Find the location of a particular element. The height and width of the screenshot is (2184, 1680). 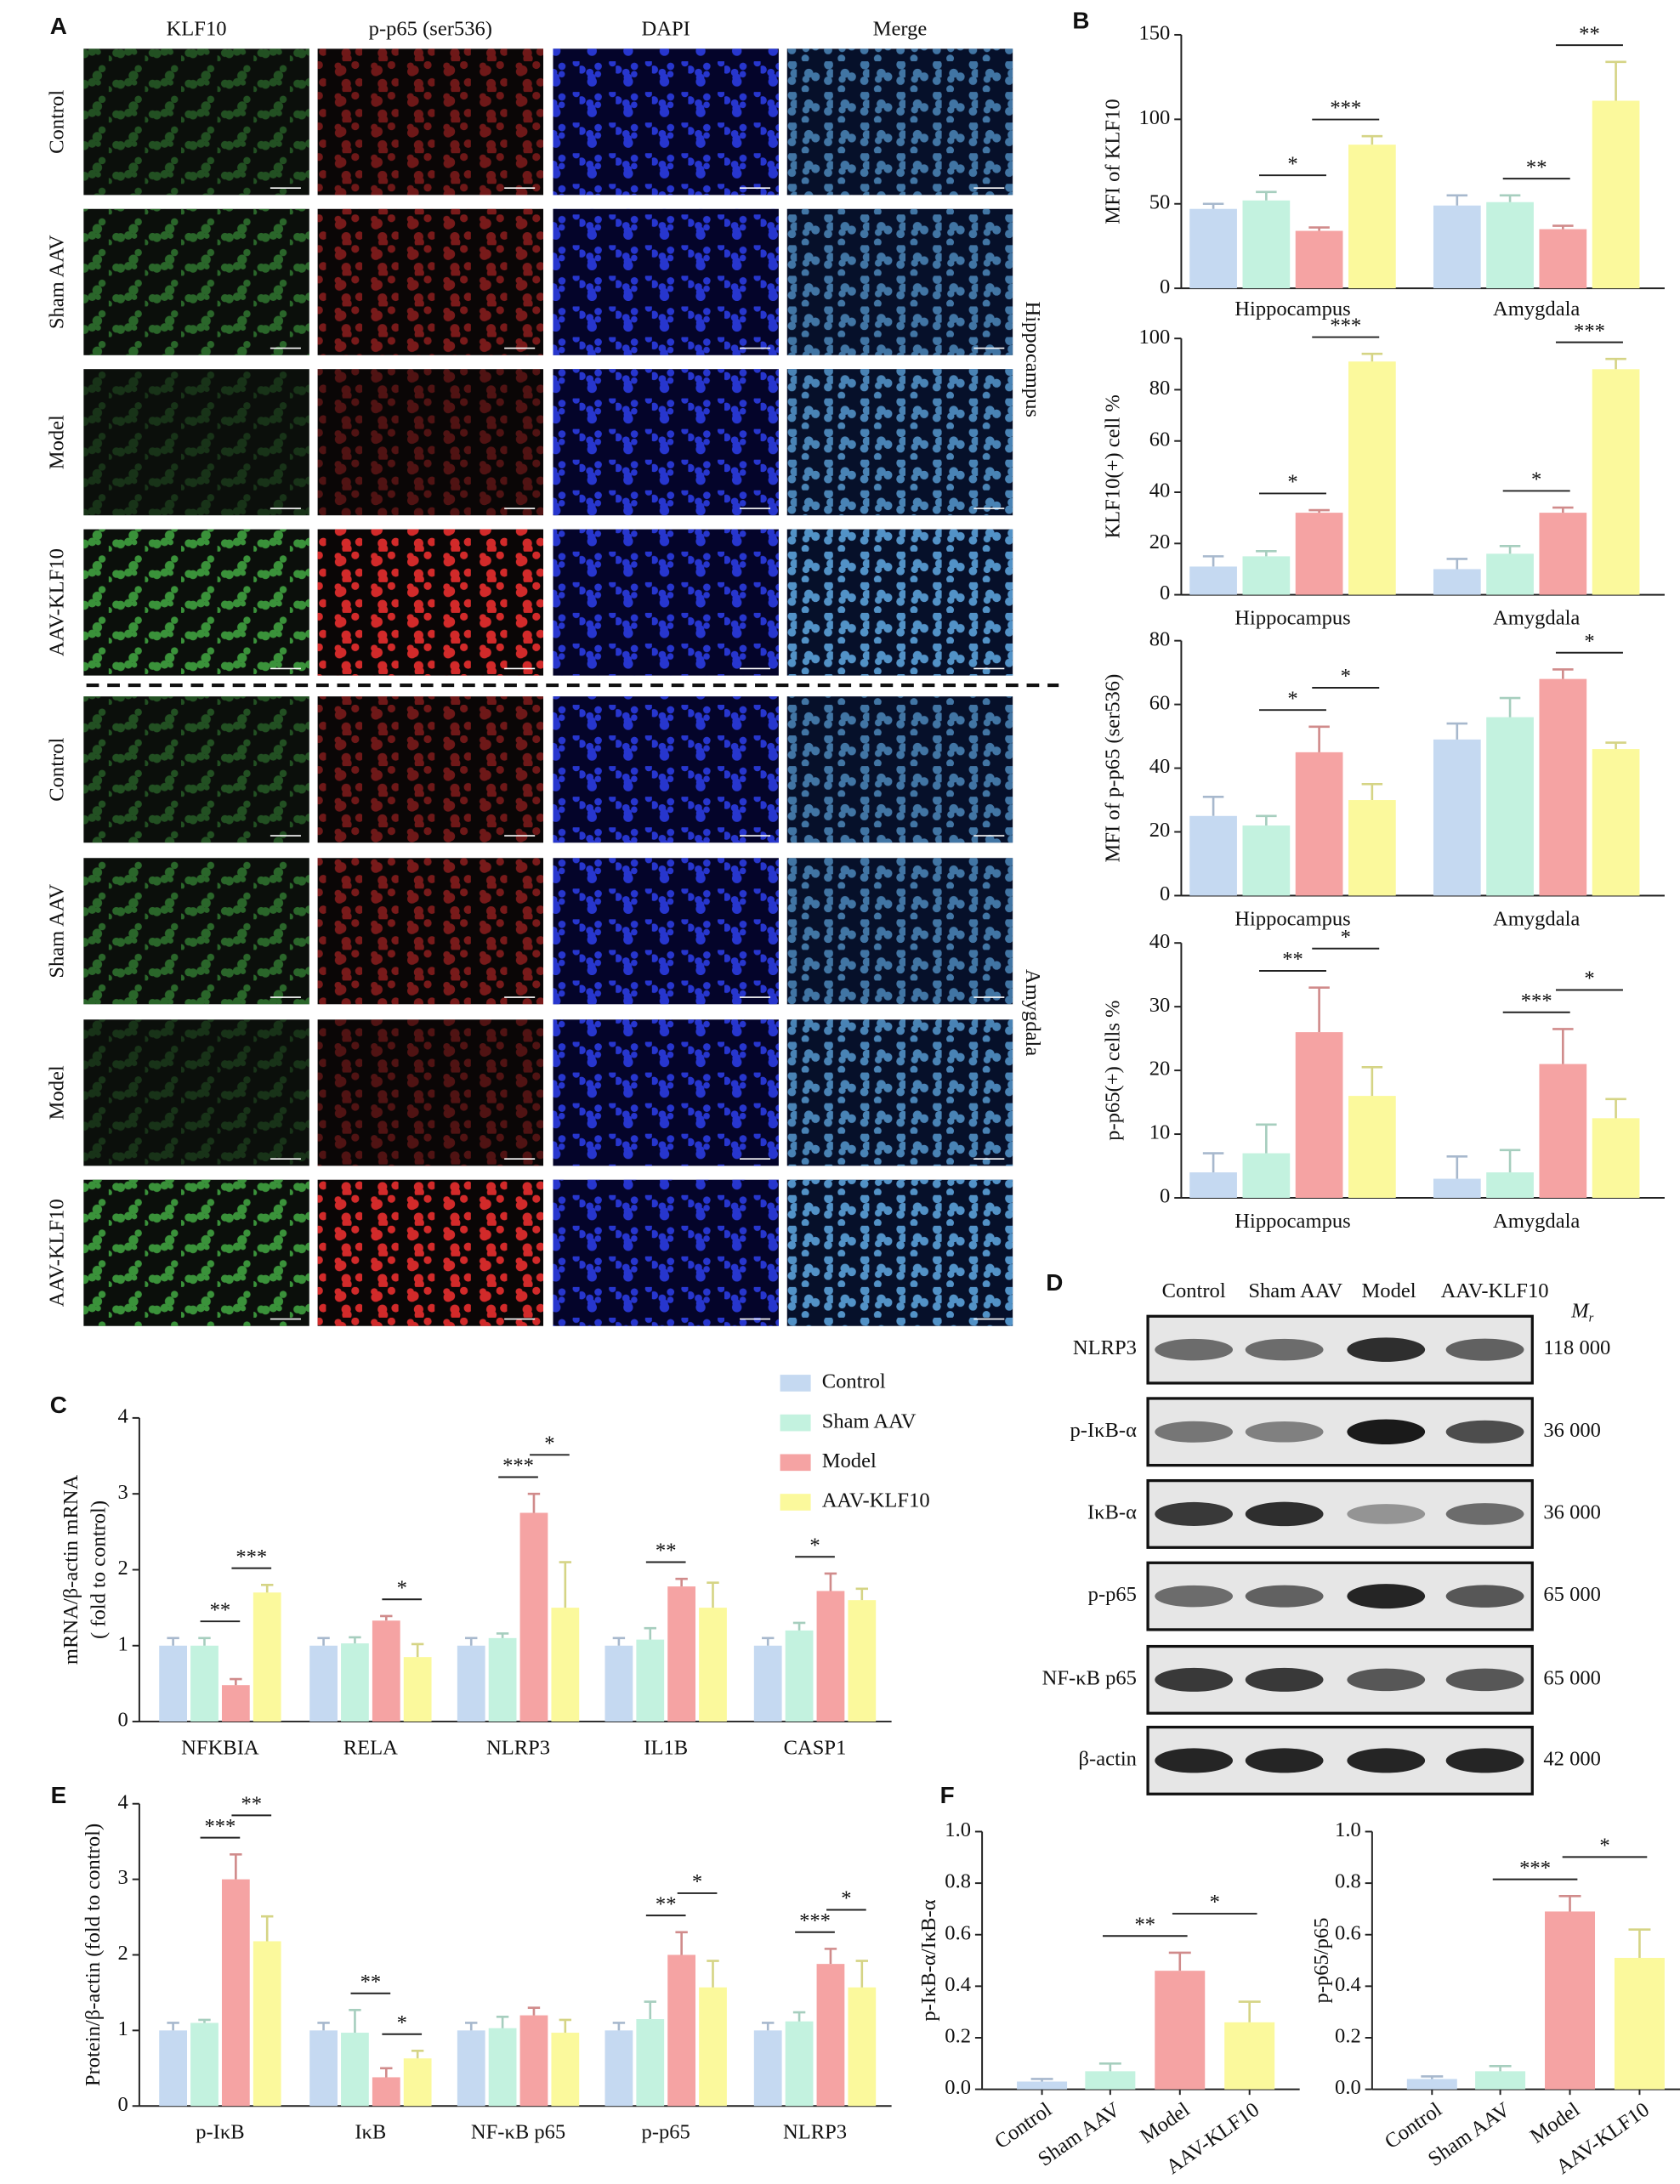

region-label: Hippocampus is located at coordinates (1032, 359).